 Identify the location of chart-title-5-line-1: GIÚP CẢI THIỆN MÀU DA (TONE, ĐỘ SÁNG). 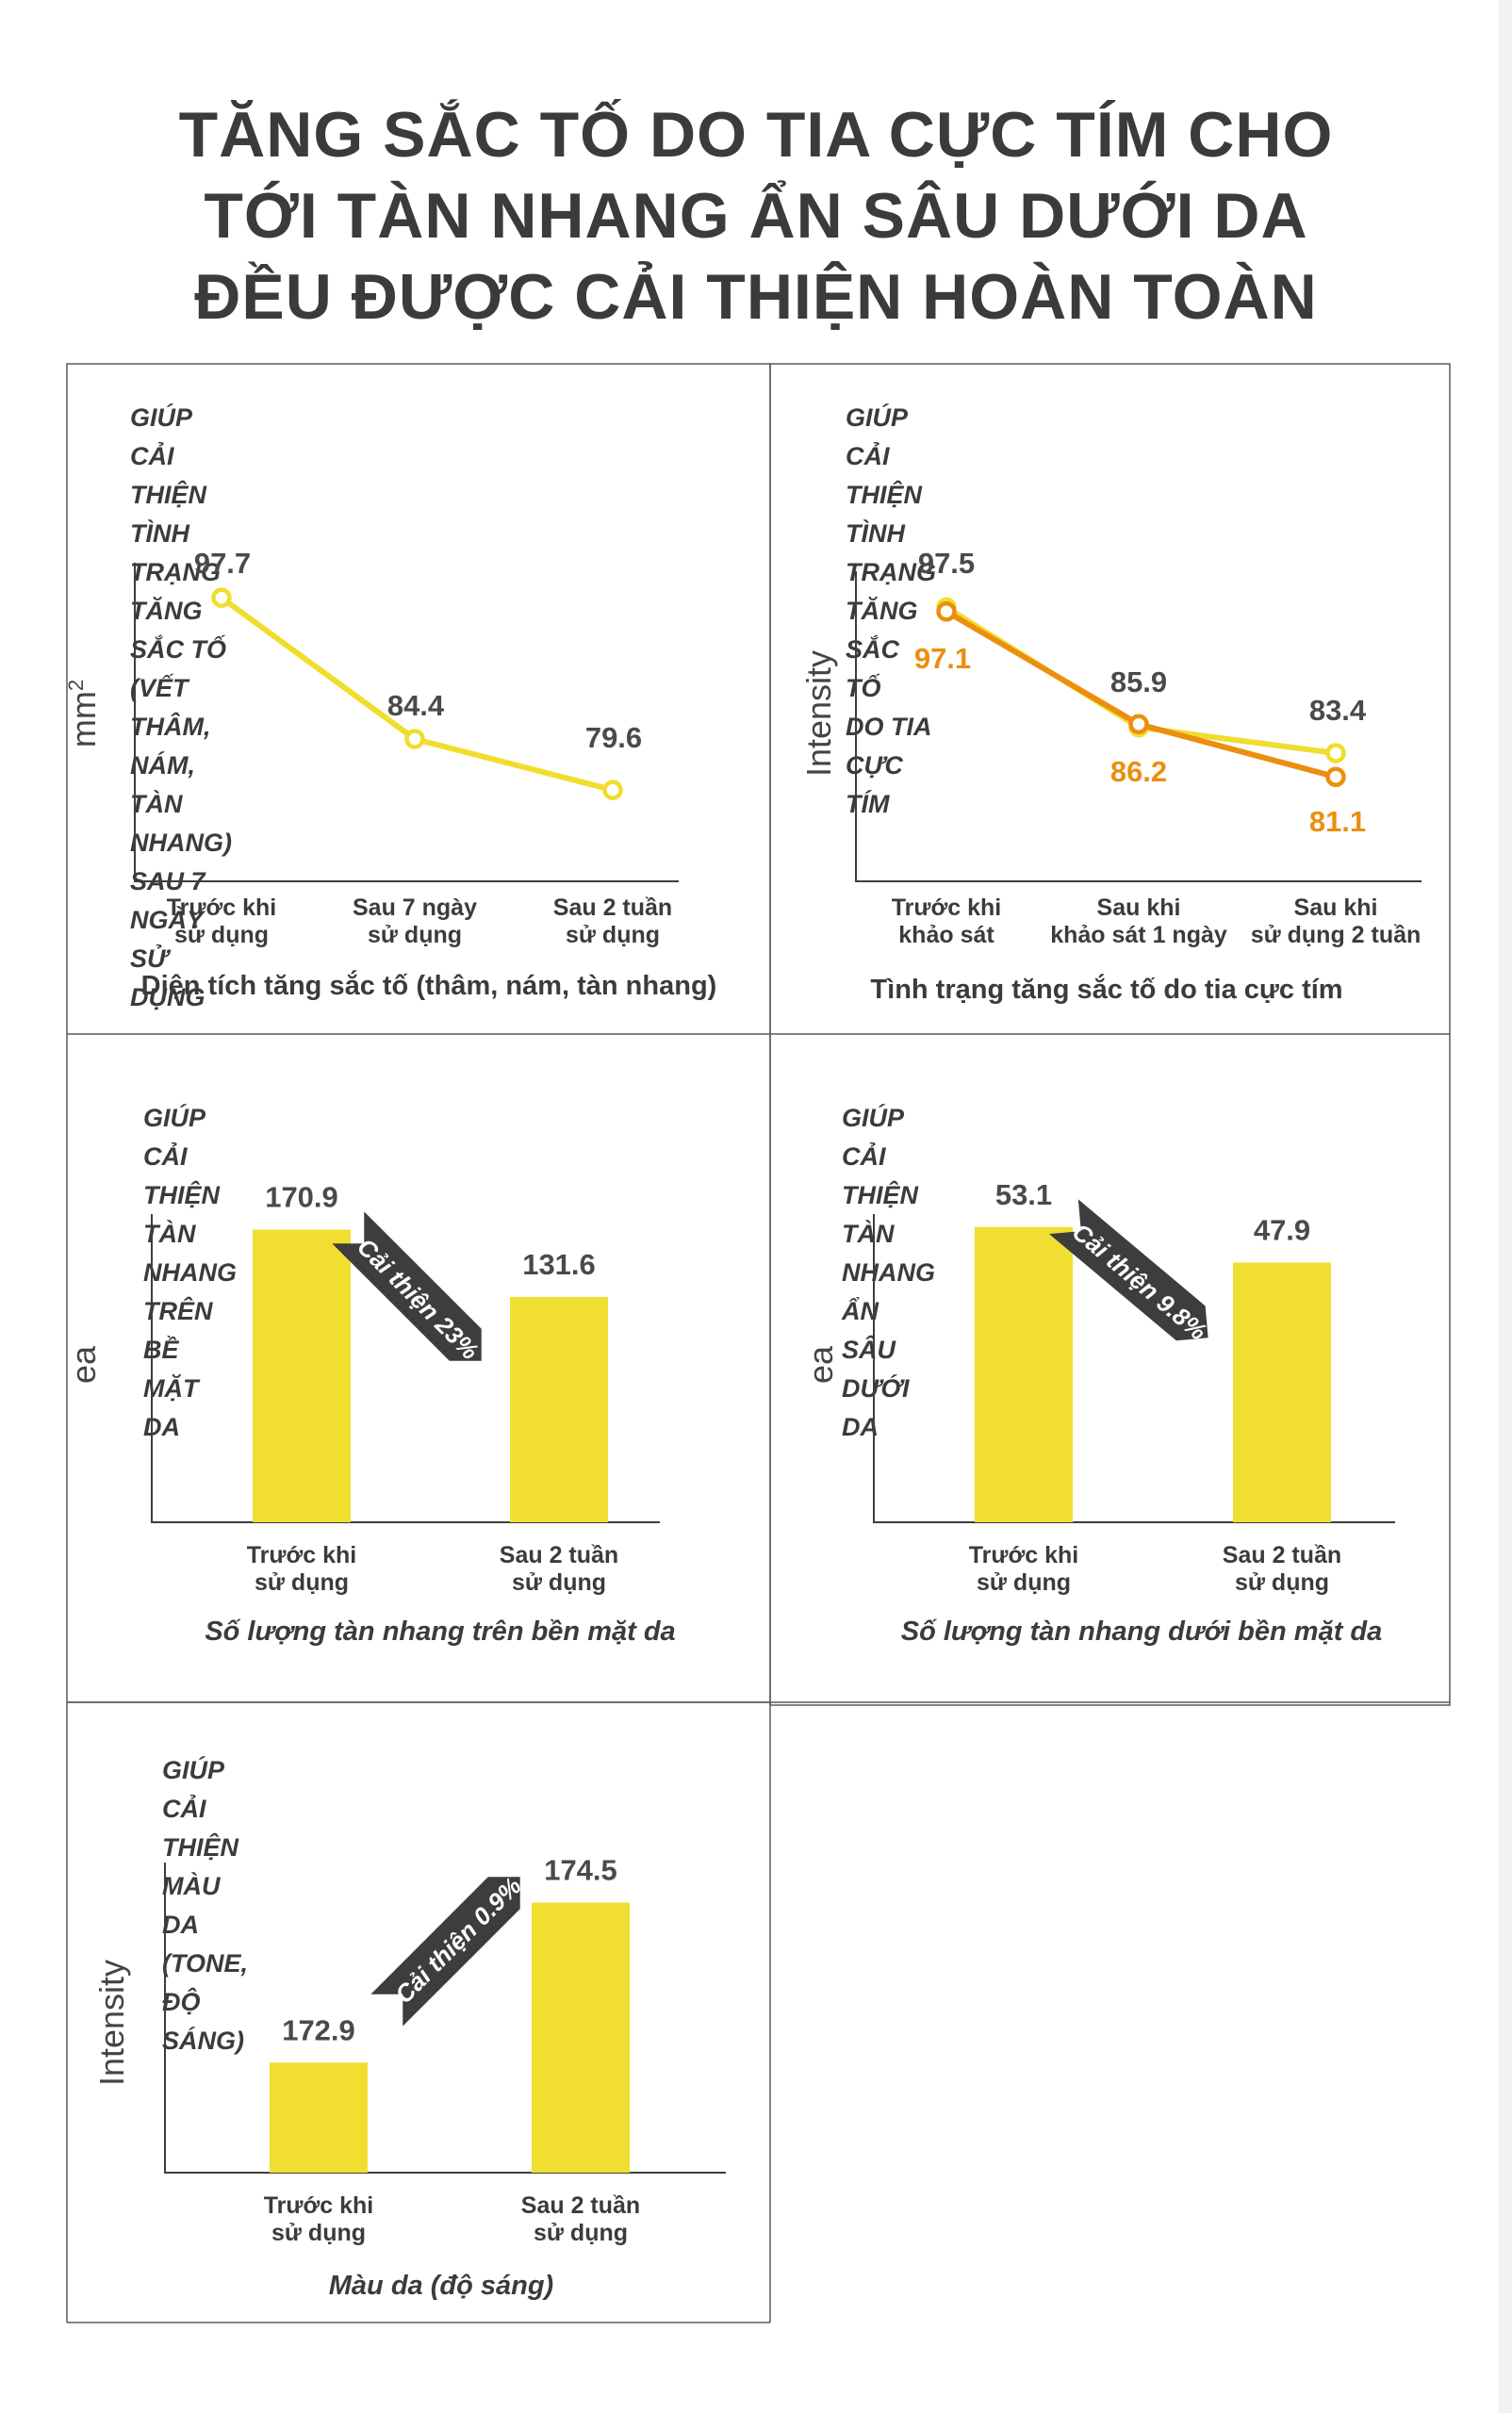
(206, 1906).